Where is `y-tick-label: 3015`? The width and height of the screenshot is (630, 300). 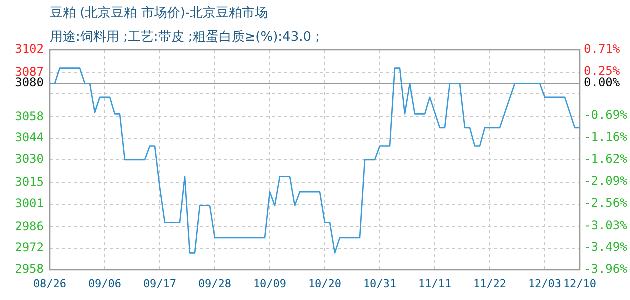 y-tick-label: 3015 is located at coordinates (29, 182).